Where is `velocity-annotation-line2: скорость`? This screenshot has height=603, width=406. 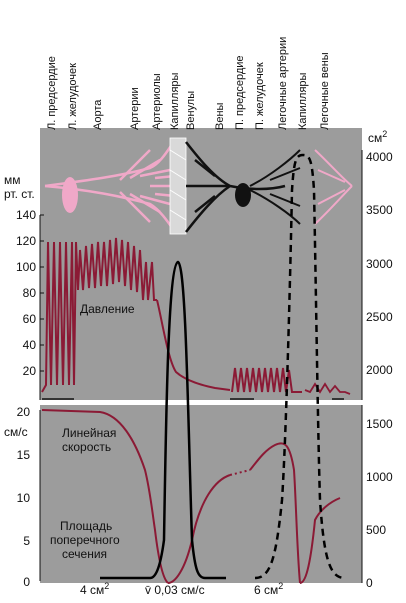
velocity-annotation-line2: скорость is located at coordinates (86, 447).